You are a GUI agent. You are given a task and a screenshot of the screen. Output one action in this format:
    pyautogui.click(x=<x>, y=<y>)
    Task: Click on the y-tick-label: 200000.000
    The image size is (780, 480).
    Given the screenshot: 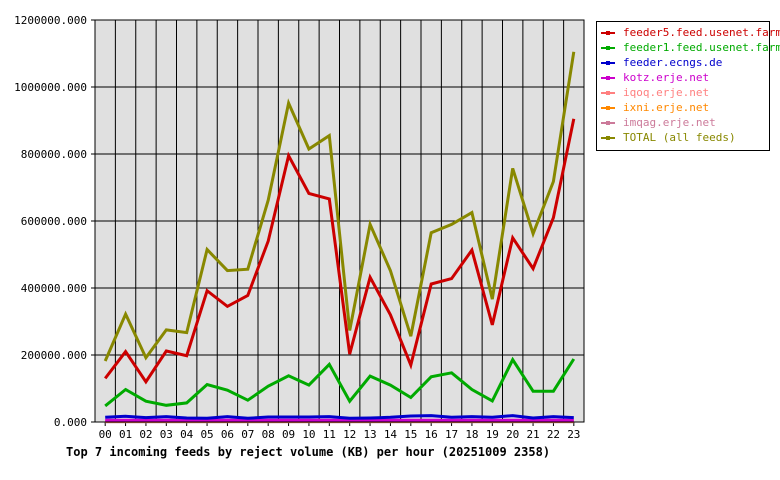 What is the action you would take?
    pyautogui.click(x=54, y=355)
    